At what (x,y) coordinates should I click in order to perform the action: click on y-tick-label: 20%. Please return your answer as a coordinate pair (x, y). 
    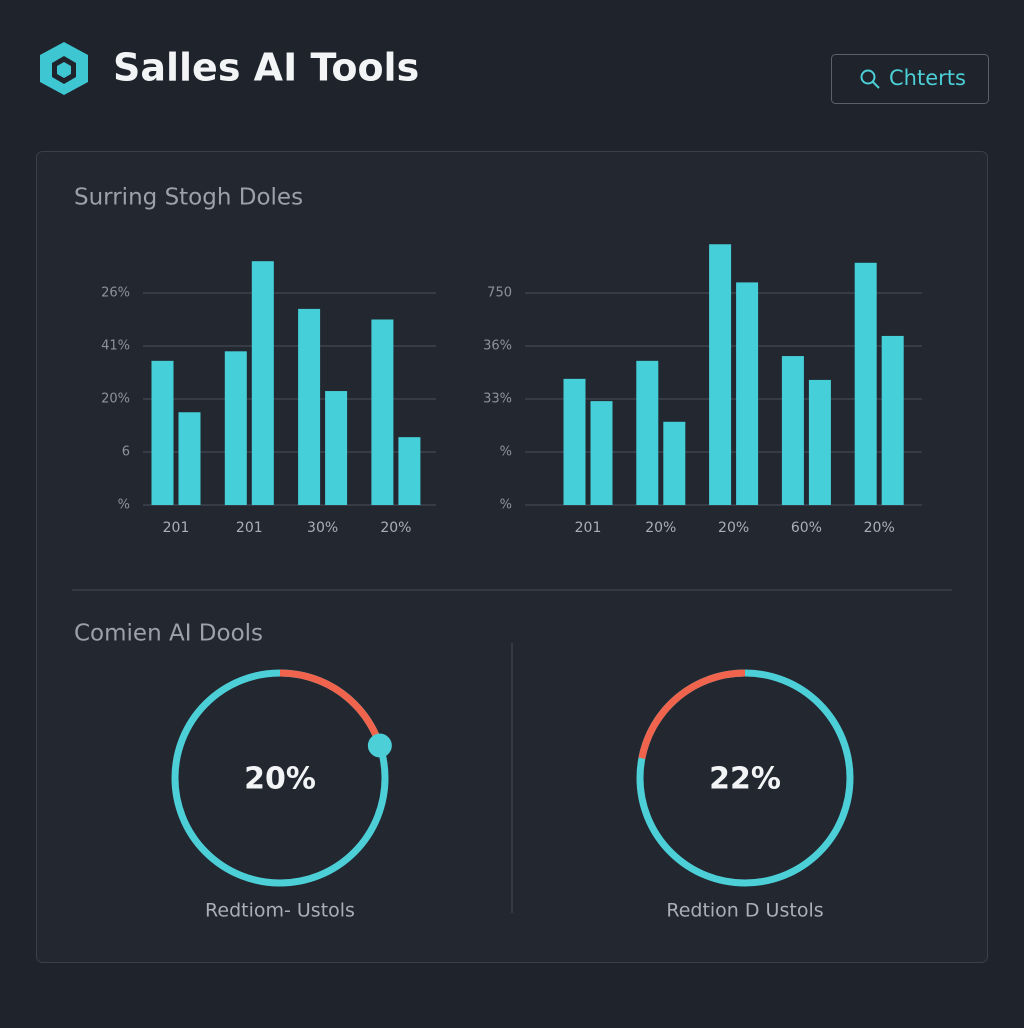
    Looking at the image, I should click on (115, 399).